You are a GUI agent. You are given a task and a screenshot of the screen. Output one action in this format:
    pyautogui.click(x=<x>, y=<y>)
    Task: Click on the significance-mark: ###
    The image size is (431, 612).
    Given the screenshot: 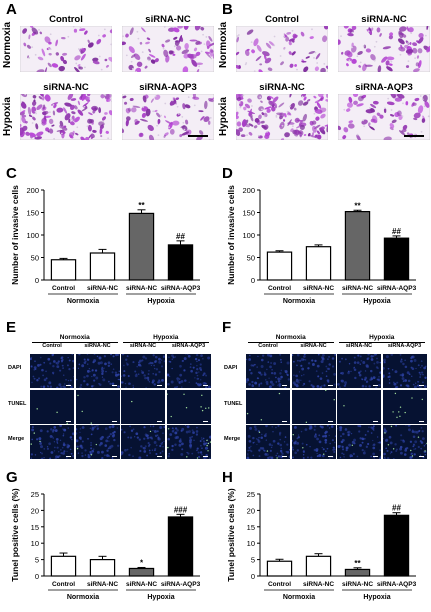 What is the action you would take?
    pyautogui.click(x=181, y=509)
    